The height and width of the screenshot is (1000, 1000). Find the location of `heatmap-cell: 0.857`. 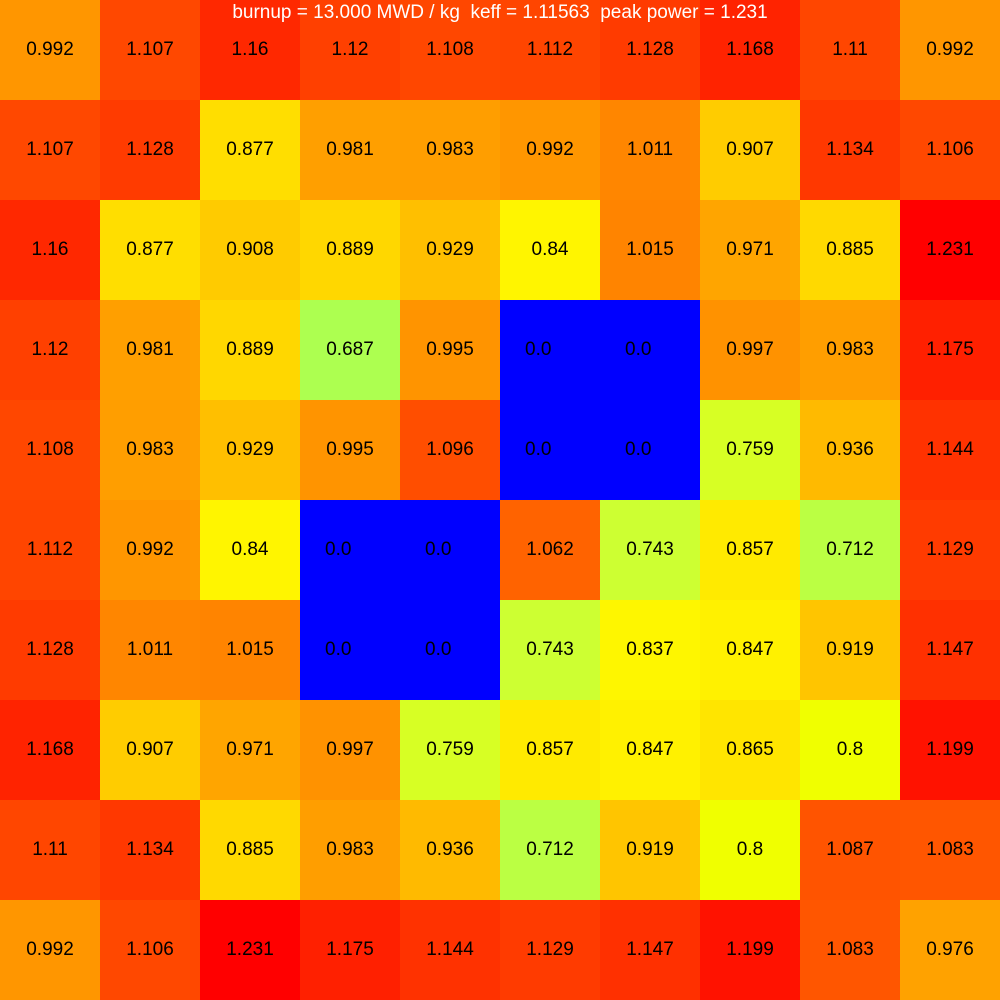

heatmap-cell: 0.857 is located at coordinates (550, 750).